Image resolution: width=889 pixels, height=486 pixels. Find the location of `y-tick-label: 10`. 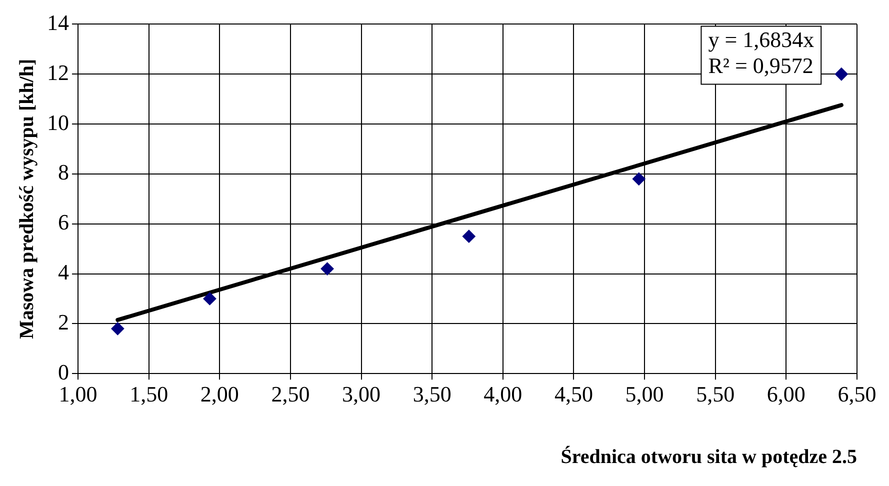

y-tick-label: 10 is located at coordinates (58, 122).